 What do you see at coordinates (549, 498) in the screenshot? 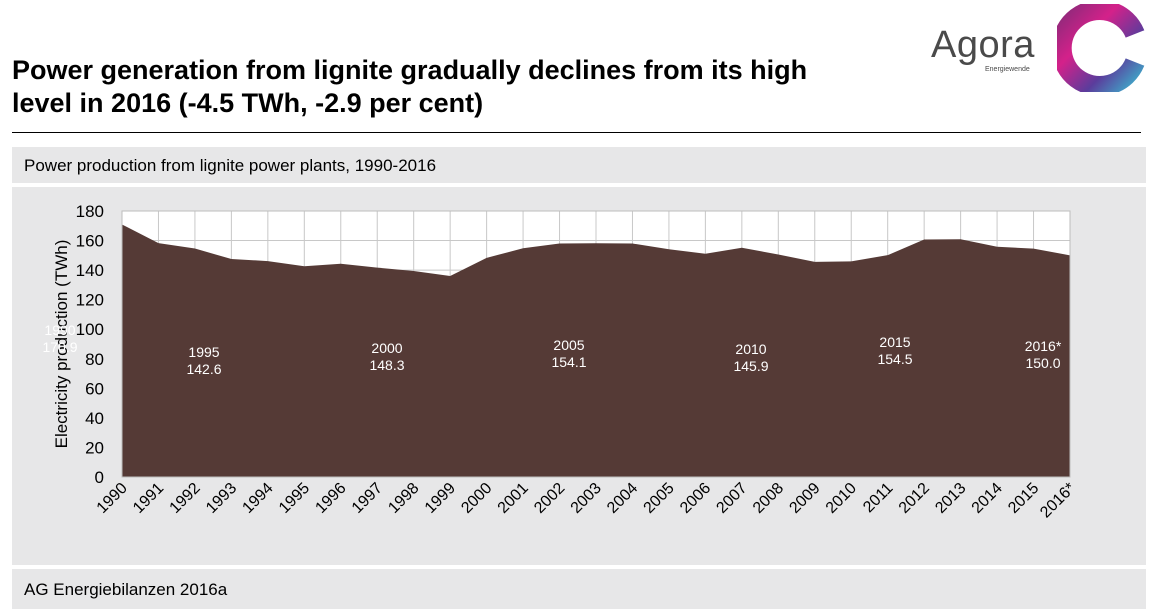
I see `x-tick-label: 2002` at bounding box center [549, 498].